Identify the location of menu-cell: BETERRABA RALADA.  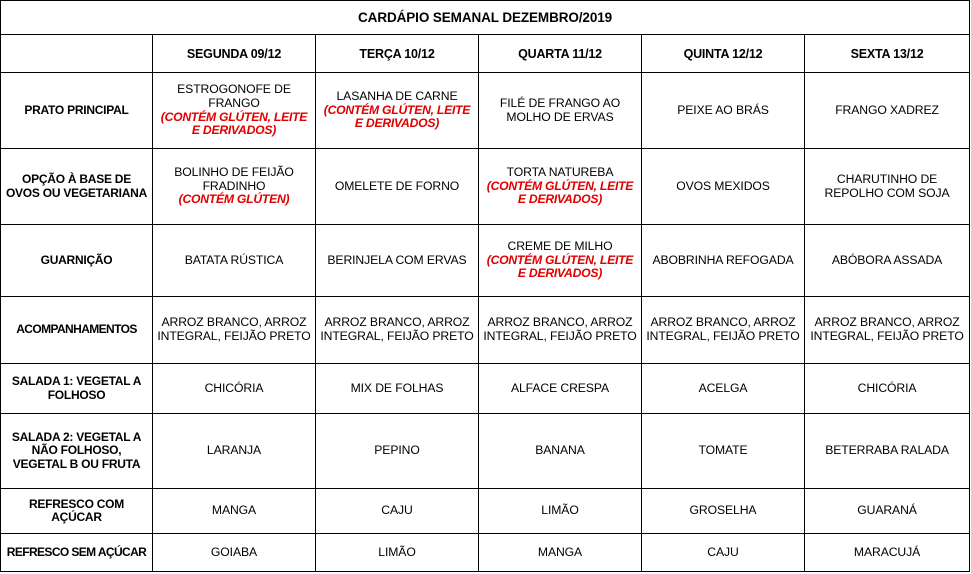
(887, 451).